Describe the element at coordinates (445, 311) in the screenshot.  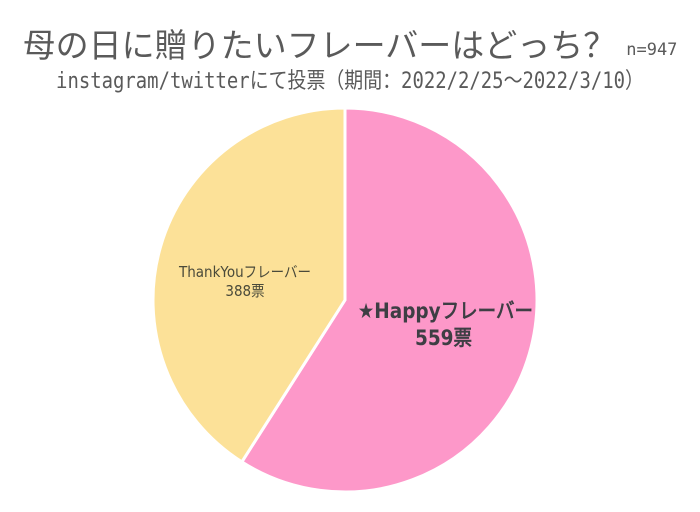
I see `happy-label-name: ★Happyフレーバー` at that location.